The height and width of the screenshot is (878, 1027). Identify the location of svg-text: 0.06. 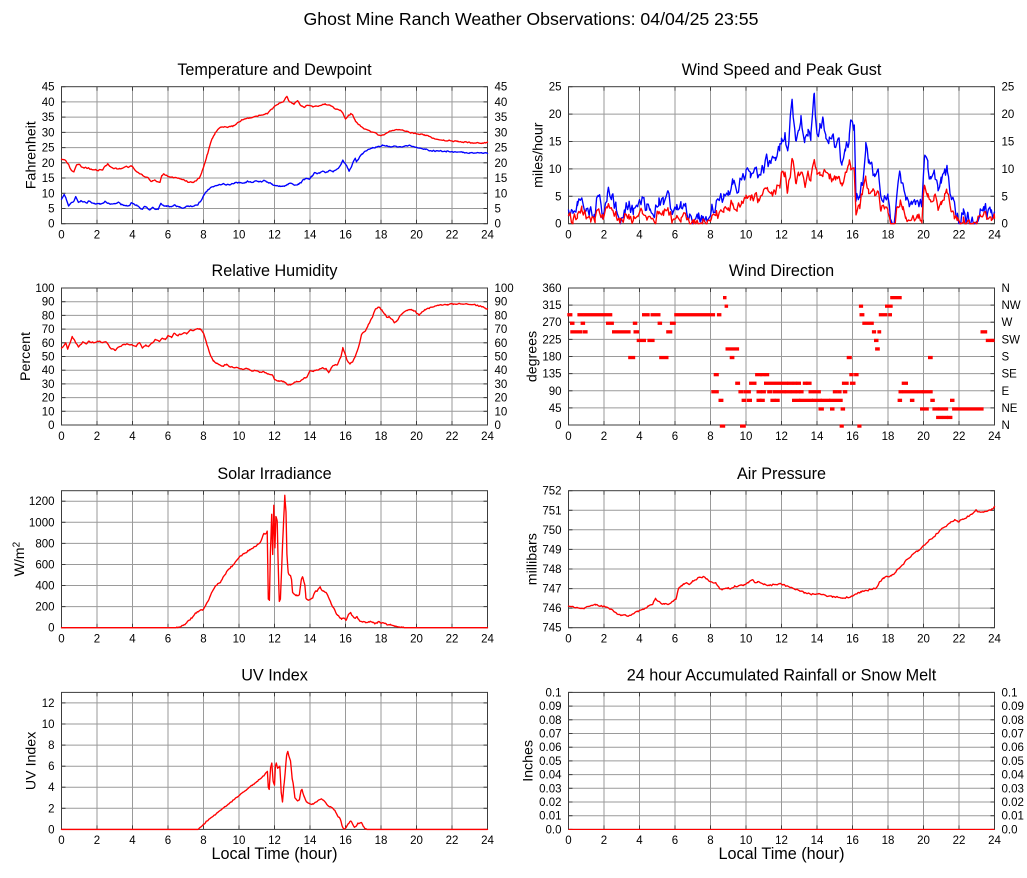
(550, 748).